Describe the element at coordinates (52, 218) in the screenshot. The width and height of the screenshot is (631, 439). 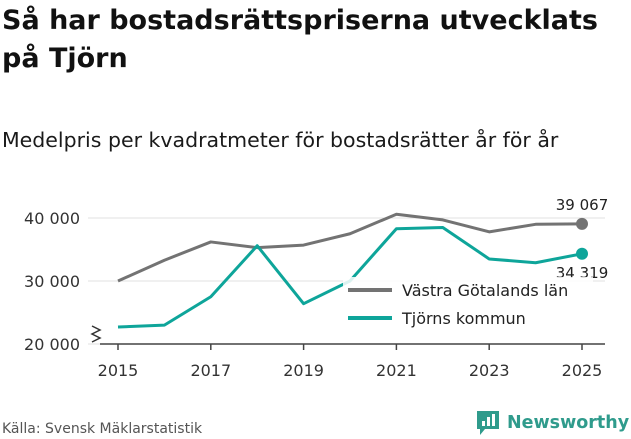
I see `y-tick-label: 40 000` at that location.